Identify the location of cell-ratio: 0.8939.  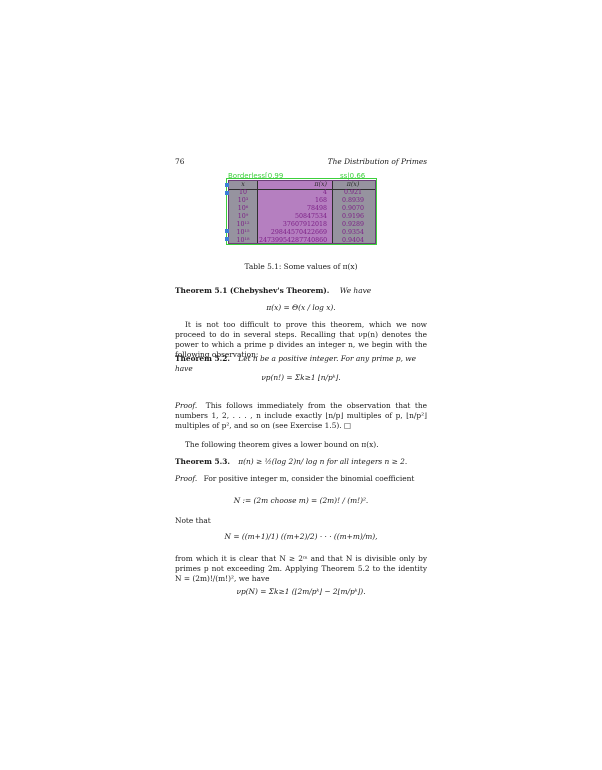
(353, 200).